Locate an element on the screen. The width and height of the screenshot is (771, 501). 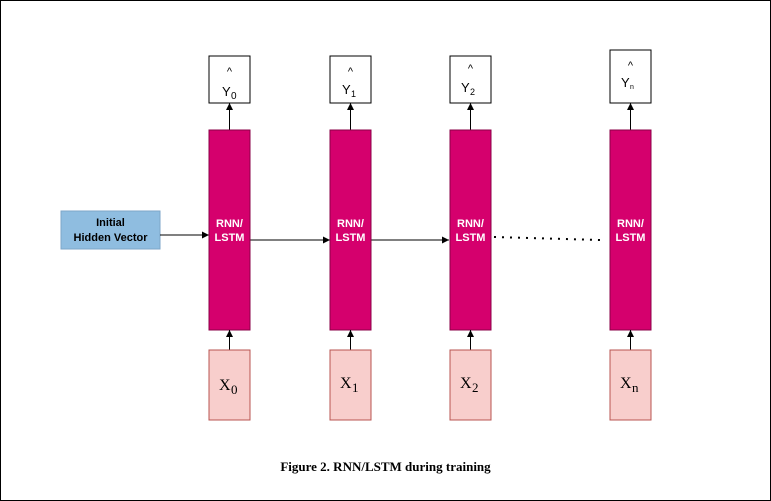
cell-label1-n: RNN/ is located at coordinates (630, 224).